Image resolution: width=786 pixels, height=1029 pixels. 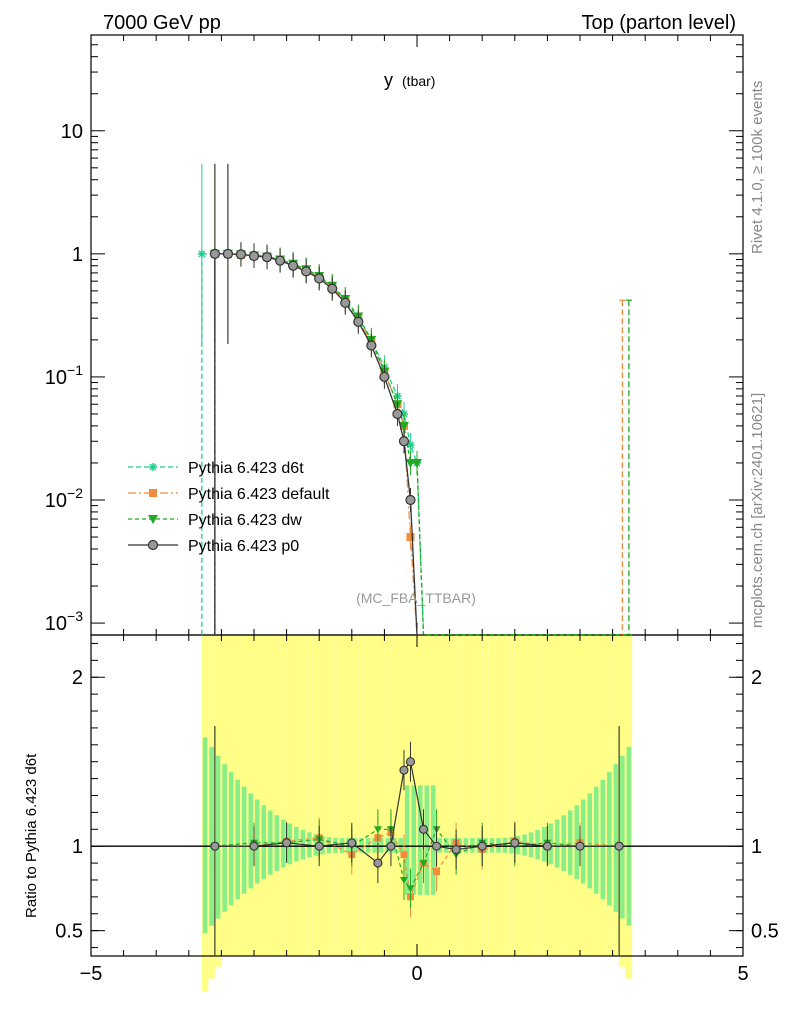 I want to click on ratio-ytick-label: 1, so click(x=77, y=847).